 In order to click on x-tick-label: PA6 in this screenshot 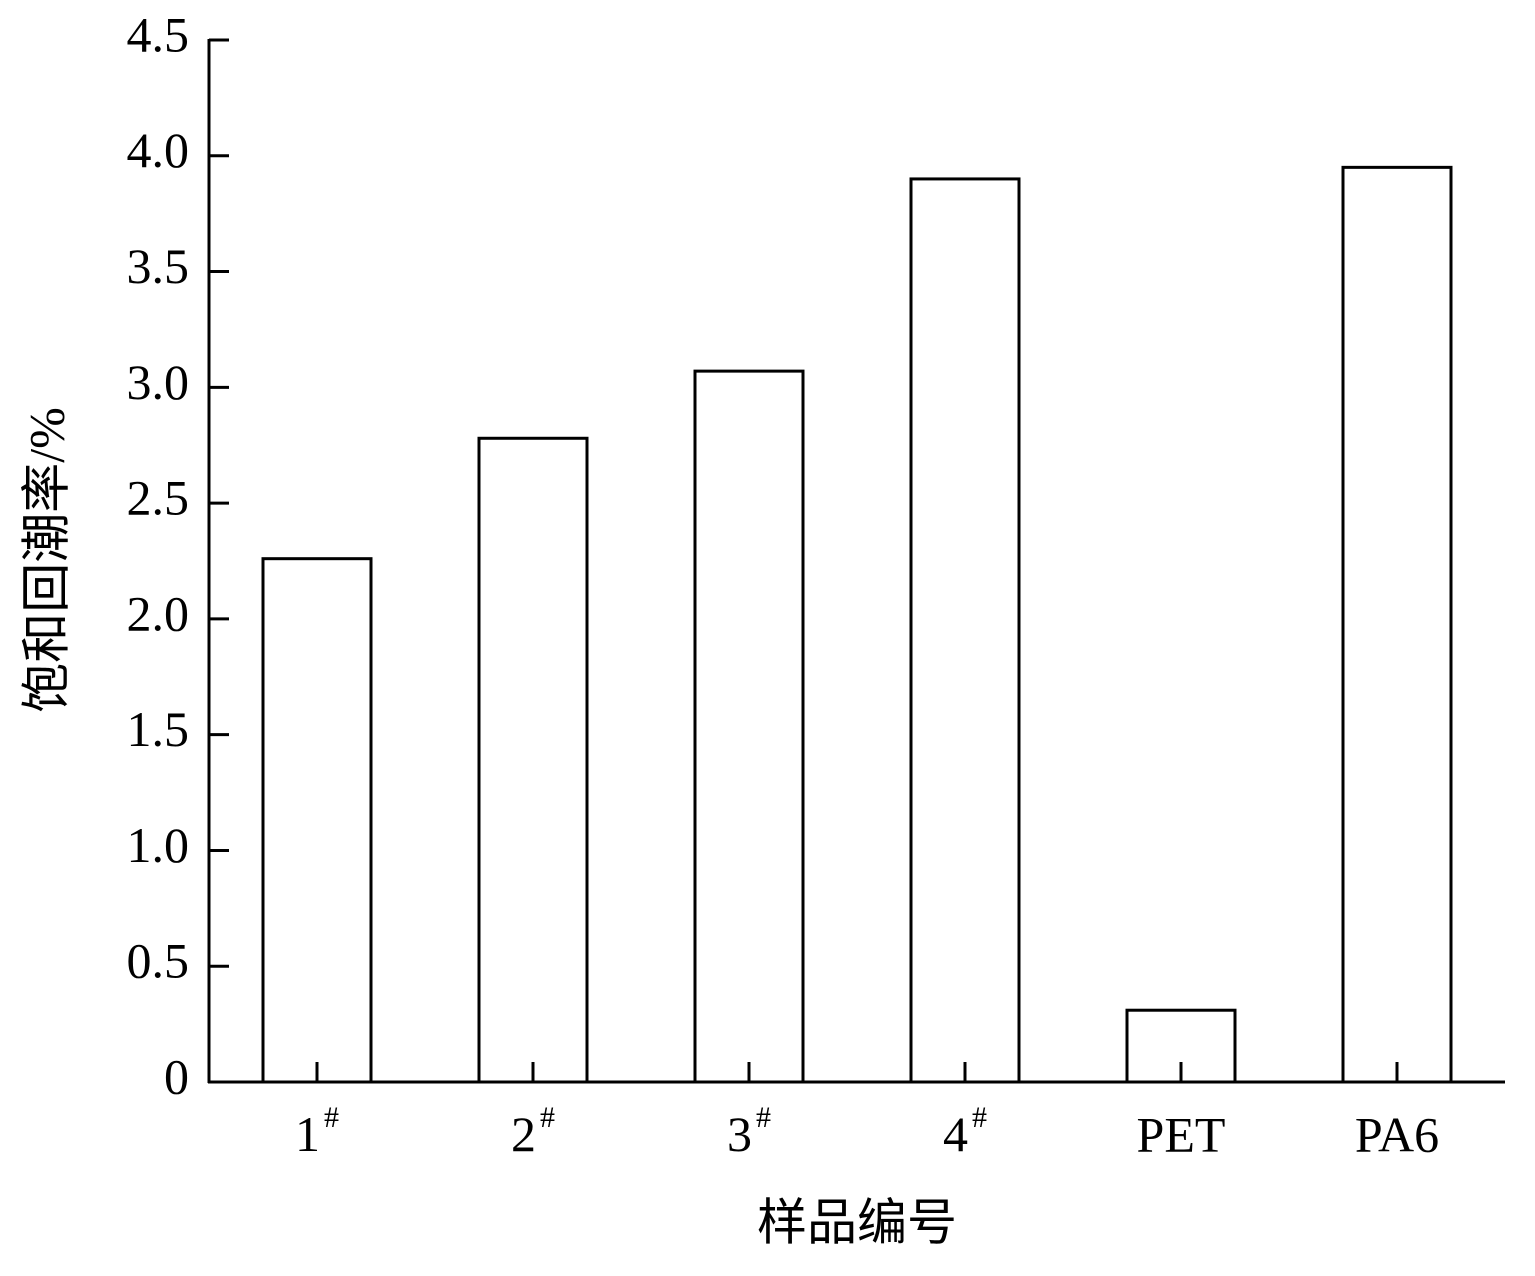, I will do `click(1397, 1134)`.